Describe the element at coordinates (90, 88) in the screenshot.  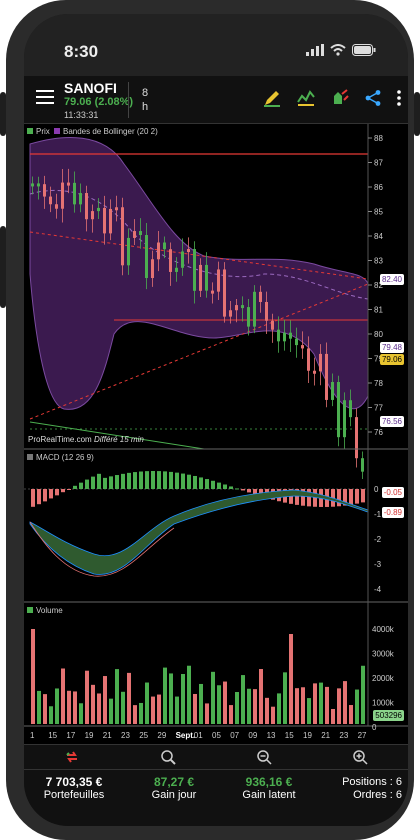
I see `instrument-symbol: SANOFI` at that location.